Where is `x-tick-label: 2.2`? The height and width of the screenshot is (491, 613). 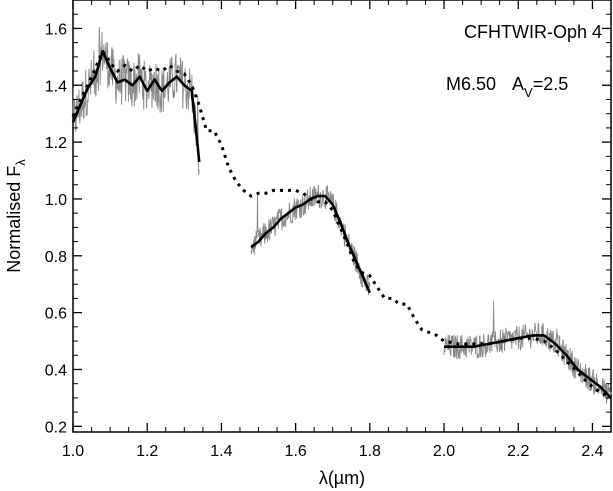
x-tick-label: 2.2 is located at coordinates (518, 451).